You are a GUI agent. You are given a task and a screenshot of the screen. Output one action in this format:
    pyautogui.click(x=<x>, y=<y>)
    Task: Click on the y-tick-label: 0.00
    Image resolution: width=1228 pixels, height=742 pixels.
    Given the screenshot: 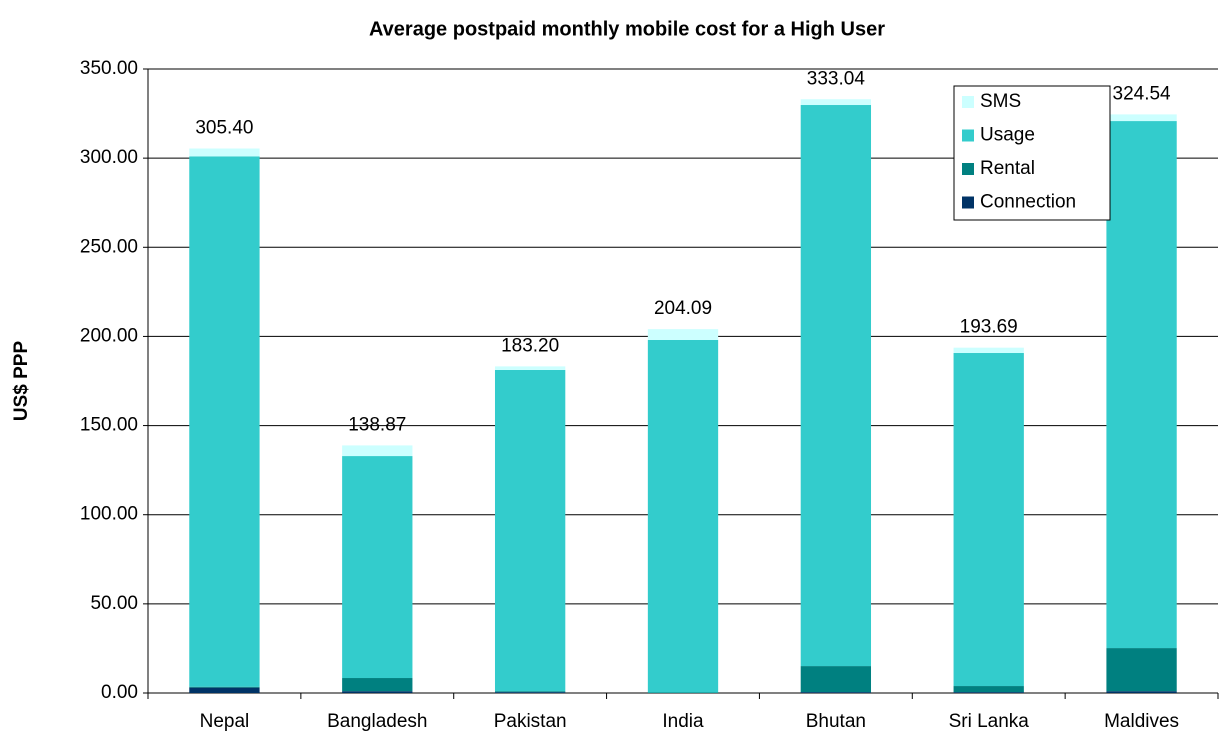 What is the action you would take?
    pyautogui.click(x=119, y=692)
    